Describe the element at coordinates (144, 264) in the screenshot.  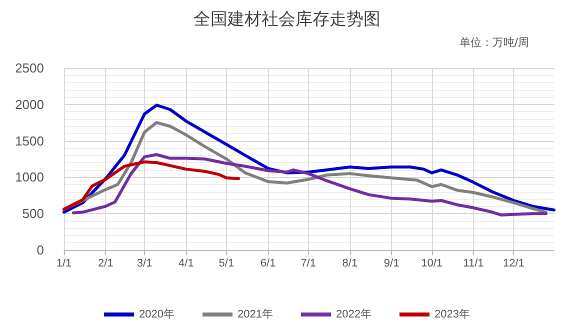
I see `x-tick-label: 3/1` at that location.